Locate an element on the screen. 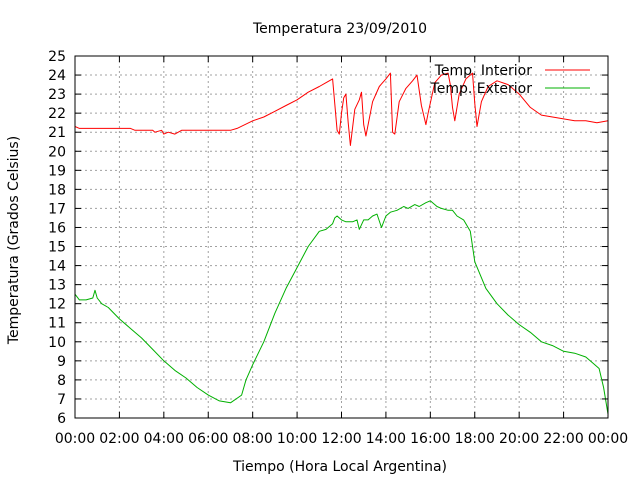 This screenshot has height=480, width=640. y-tick-label: 24 is located at coordinates (57, 76).